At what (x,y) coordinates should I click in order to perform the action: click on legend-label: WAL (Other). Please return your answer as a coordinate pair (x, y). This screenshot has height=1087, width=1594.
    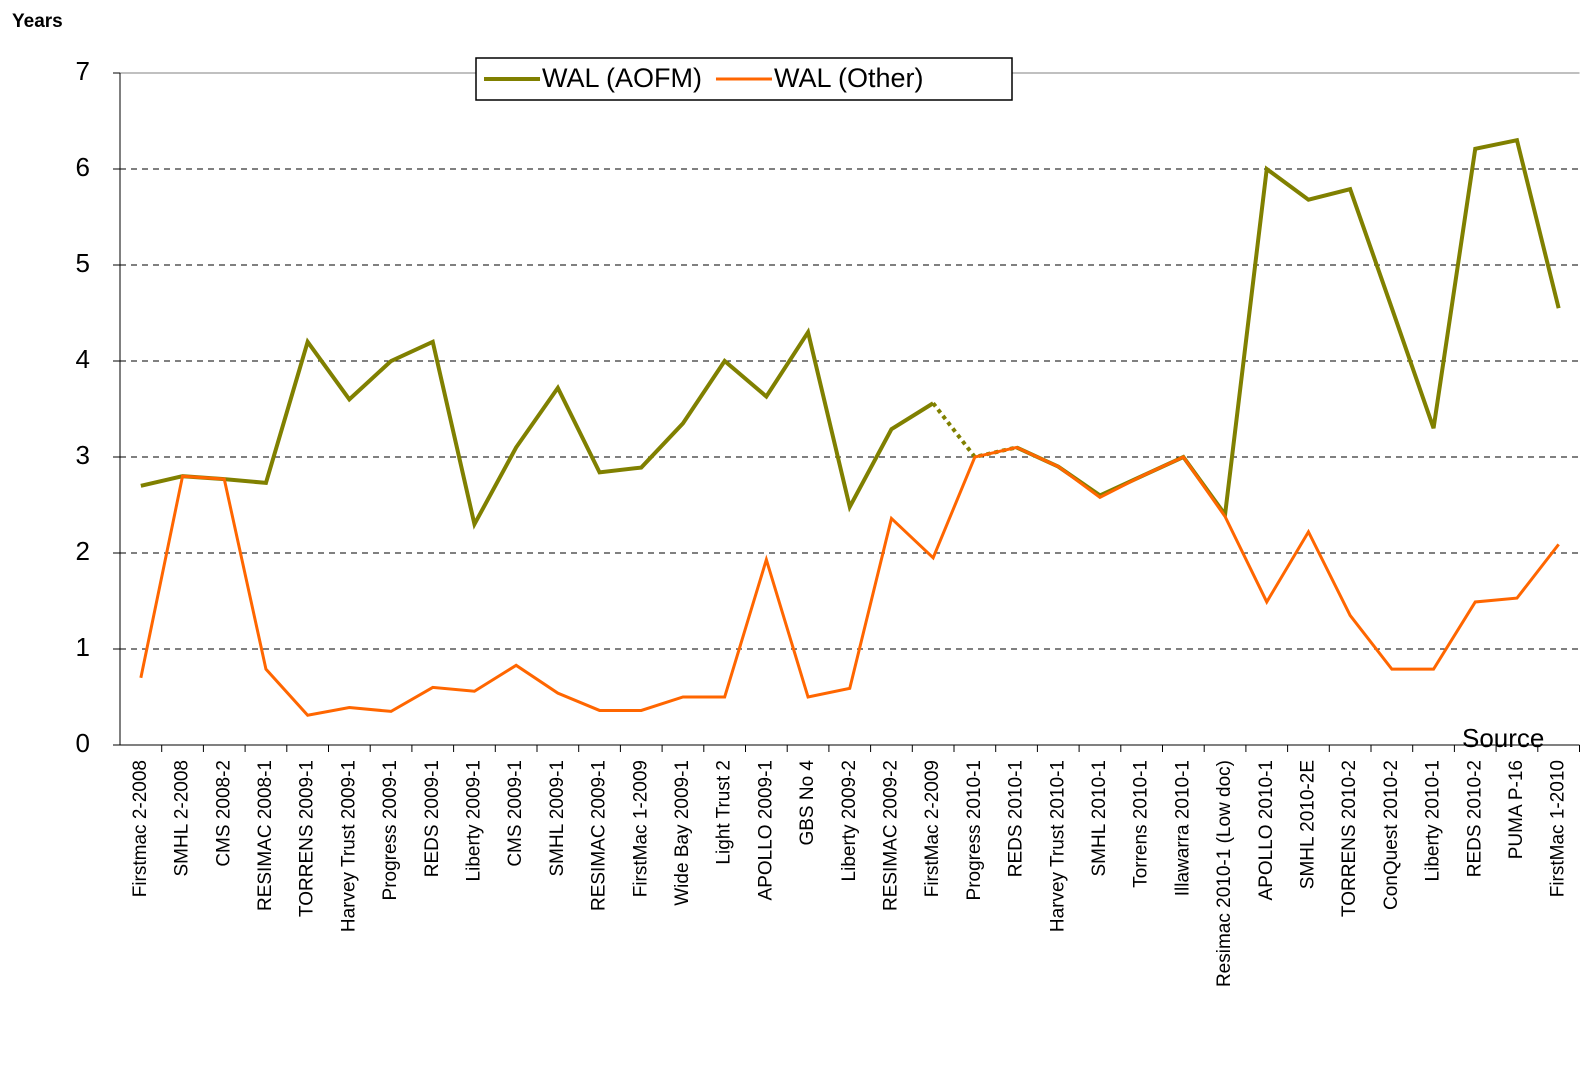
    Looking at the image, I should click on (849, 78).